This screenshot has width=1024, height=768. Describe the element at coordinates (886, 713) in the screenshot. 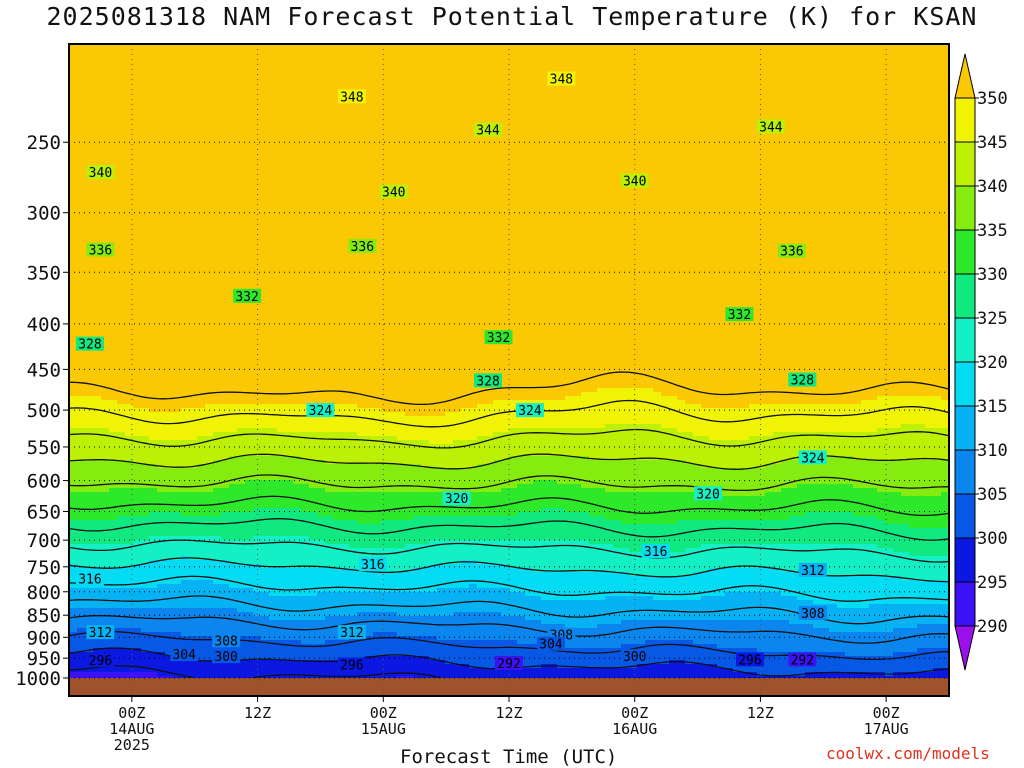

I see `x-tick-label: 00Z` at that location.